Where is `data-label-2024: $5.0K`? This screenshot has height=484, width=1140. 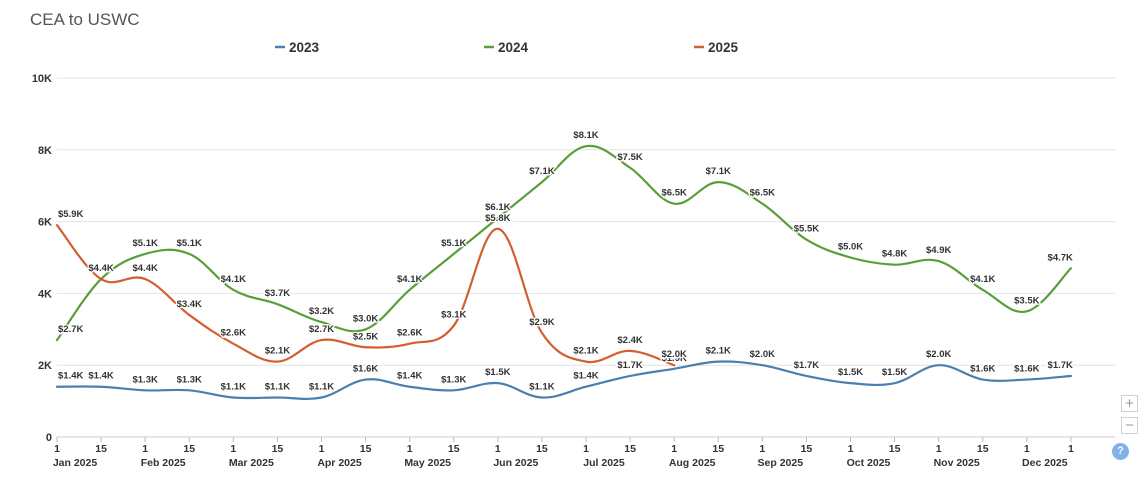
data-label-2024: $5.0K is located at coordinates (850, 247).